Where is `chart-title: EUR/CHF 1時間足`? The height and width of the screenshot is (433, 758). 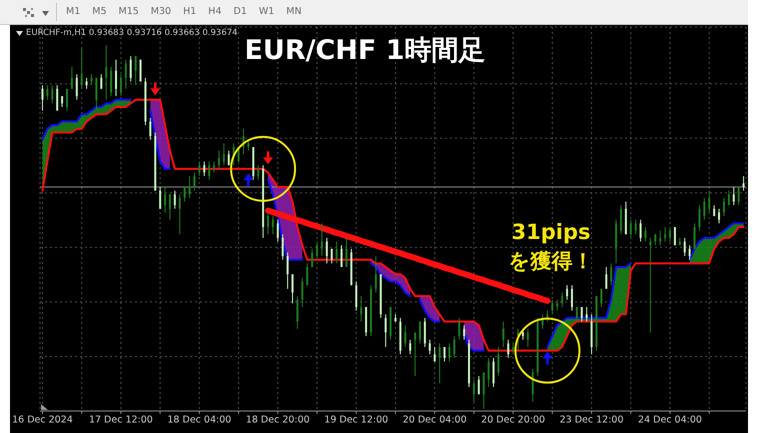
chart-title: EUR/CHF 1時間足 is located at coordinates (365, 51).